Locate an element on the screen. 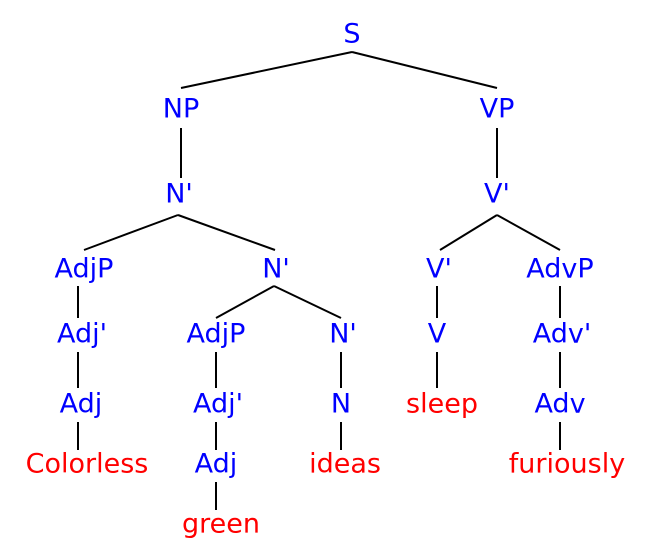 This screenshot has width=652, height=558. word-label: ideas is located at coordinates (345, 464).